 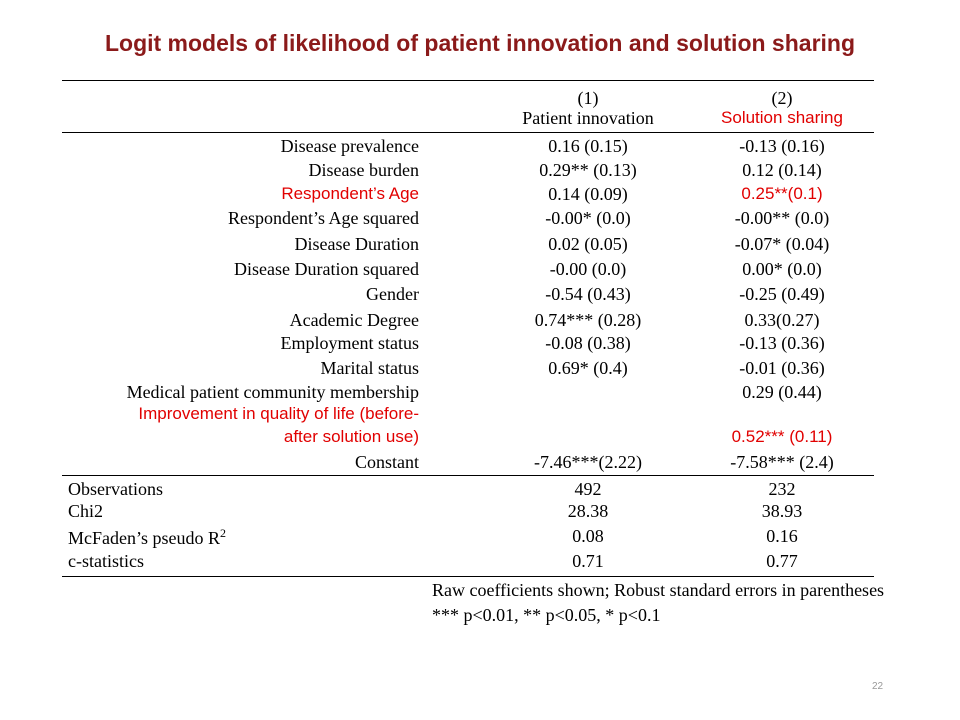 What do you see at coordinates (588, 536) in the screenshot?
I see `cell-col1: 0.08` at bounding box center [588, 536].